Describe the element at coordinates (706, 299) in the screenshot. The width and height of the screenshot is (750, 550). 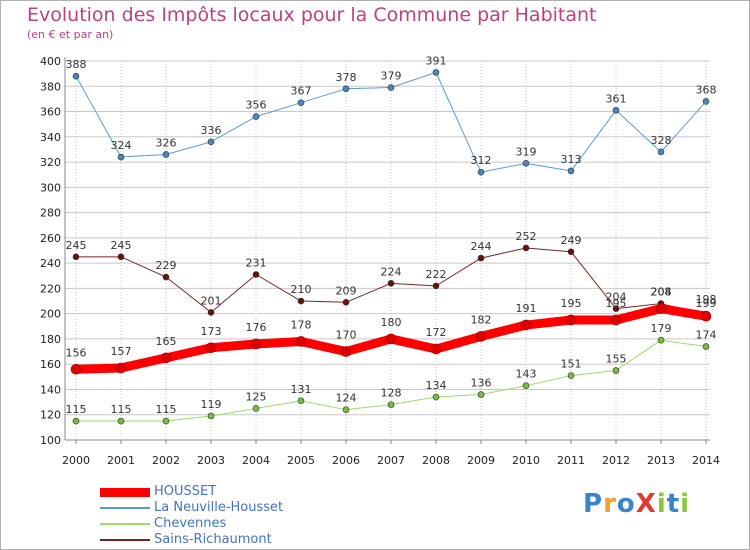
I see `data-label: 198` at that location.